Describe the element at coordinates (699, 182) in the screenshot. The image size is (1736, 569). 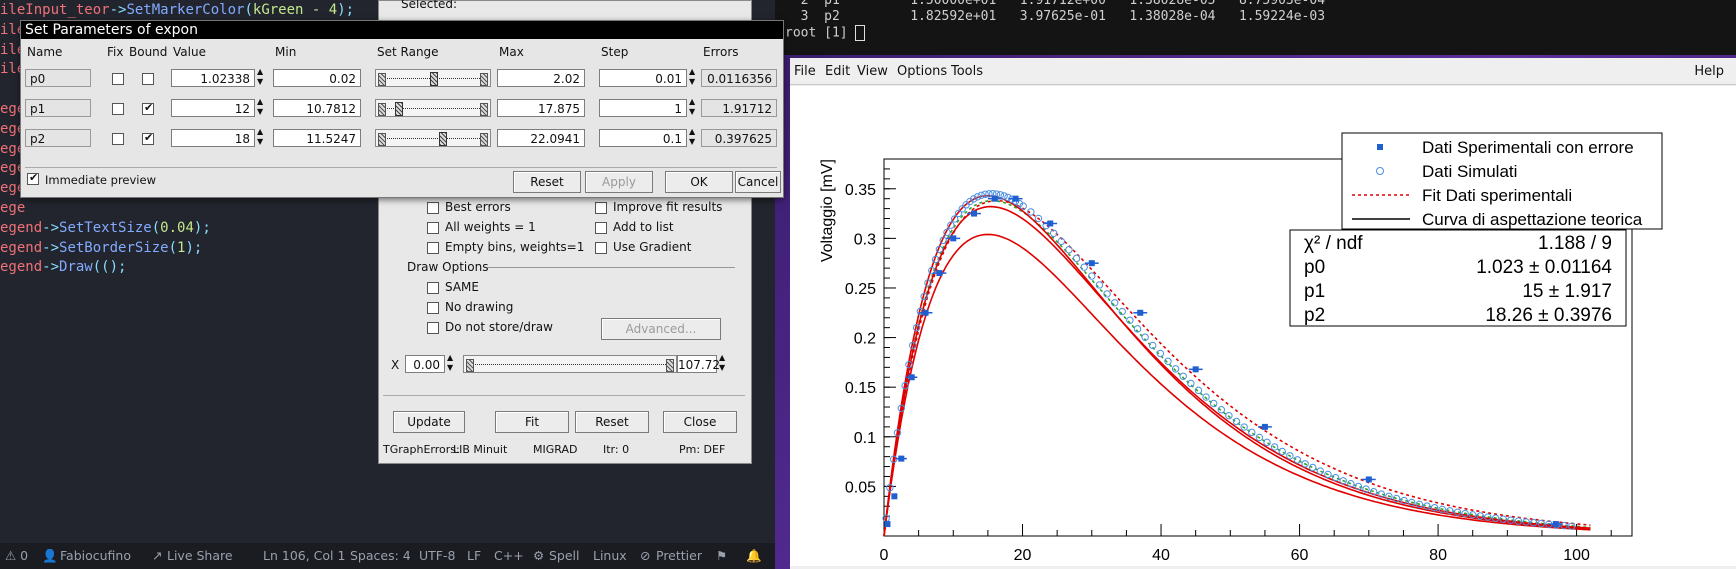
I see `dialog-ok-button: OK` at that location.